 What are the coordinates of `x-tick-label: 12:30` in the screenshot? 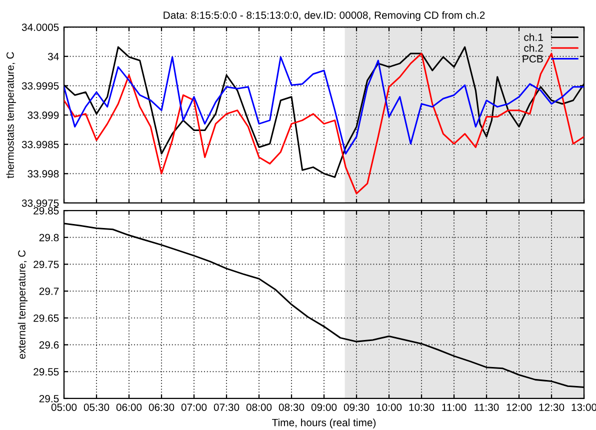 It's located at (551, 407).